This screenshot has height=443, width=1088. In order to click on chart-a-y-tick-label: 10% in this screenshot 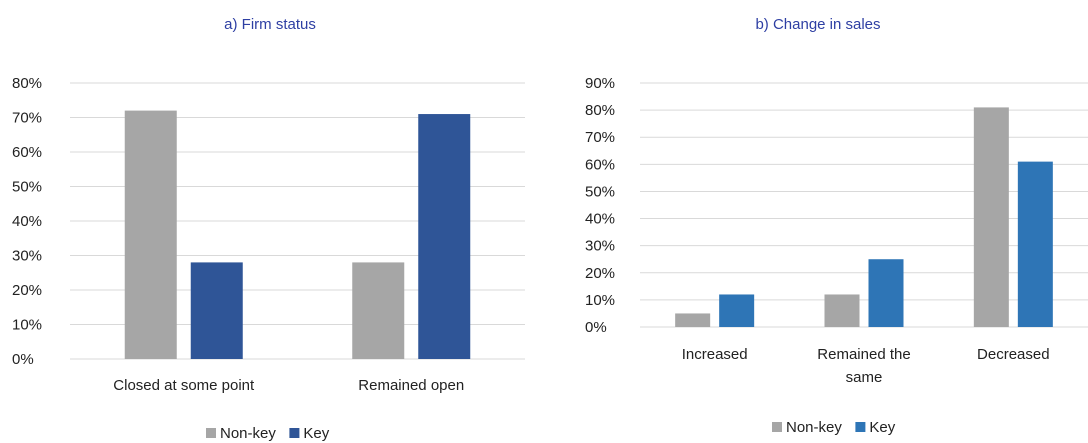, I will do `click(27, 325)`.